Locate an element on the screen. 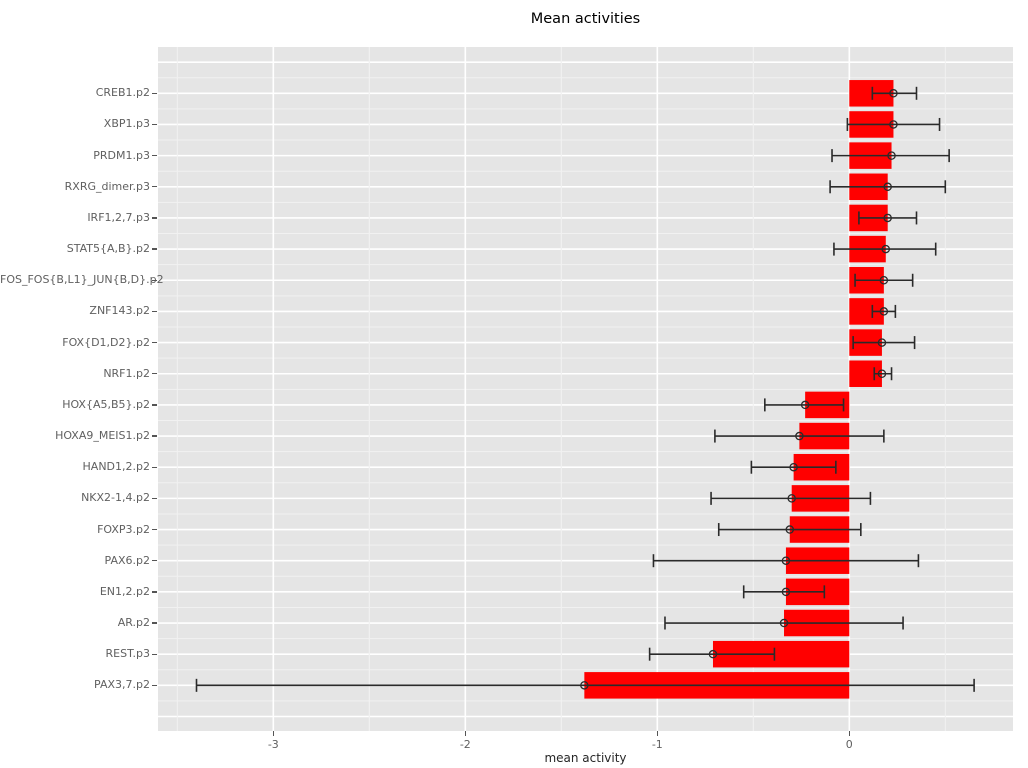  y-tick-label: IRF1,2,7.p3 is located at coordinates (118, 217).